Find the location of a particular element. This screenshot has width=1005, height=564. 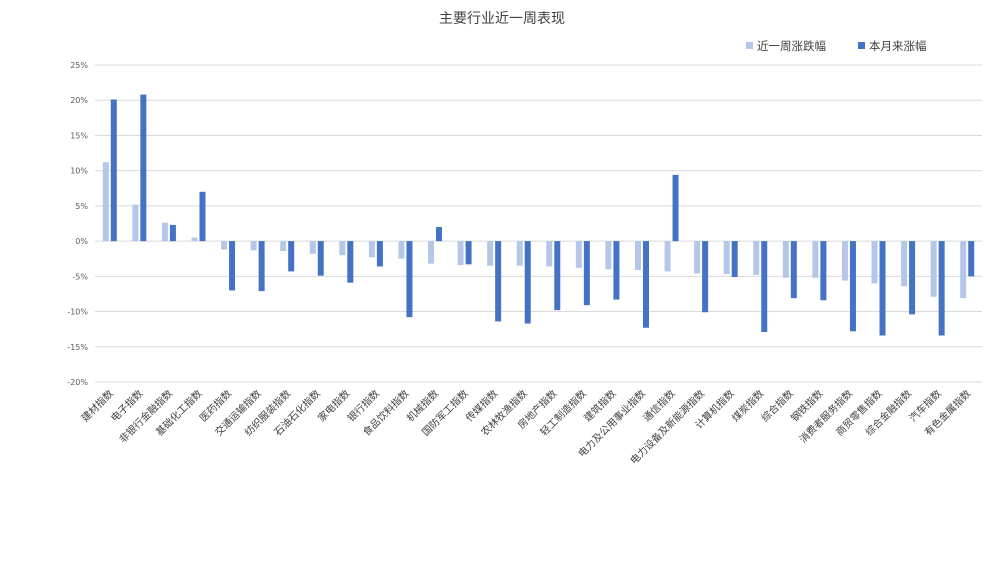

y-tick-label: 10% is located at coordinates (79, 171).